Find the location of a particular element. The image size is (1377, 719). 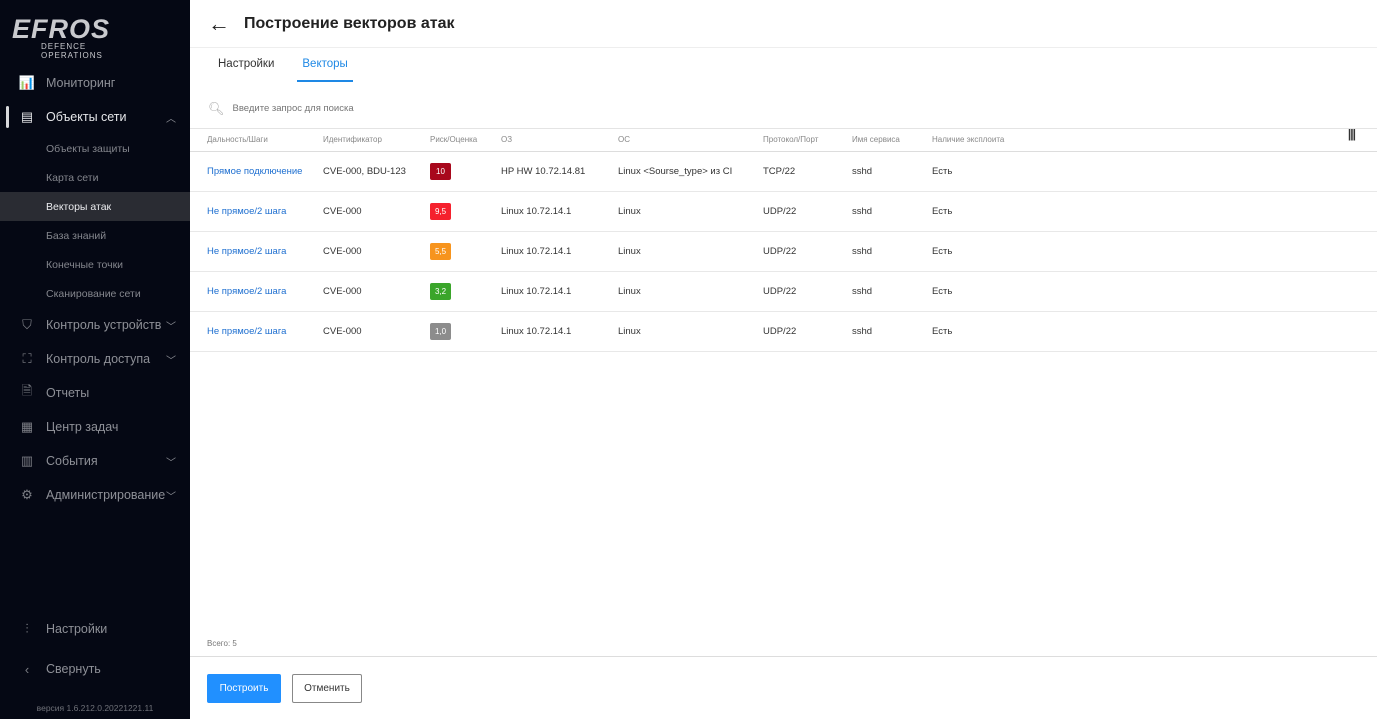

sidebar-item-administration: ⚙ Администрирование ﹀ is located at coordinates (95, 495).